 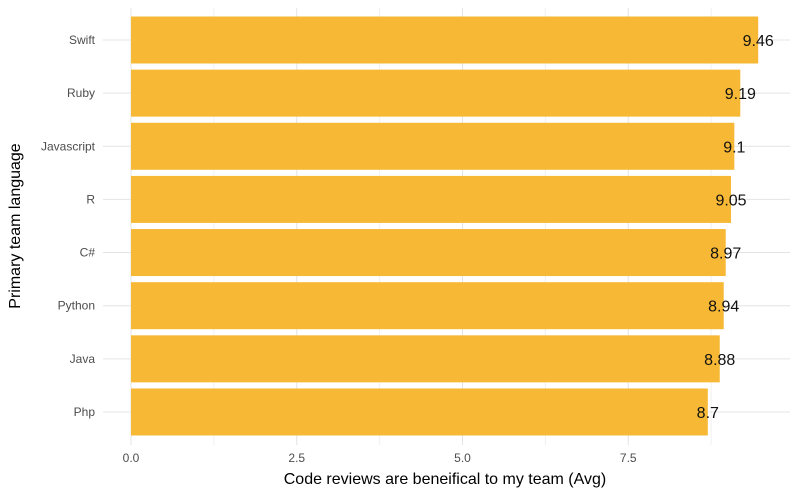 What do you see at coordinates (90, 199) in the screenshot?
I see `y-tick-label: R` at bounding box center [90, 199].